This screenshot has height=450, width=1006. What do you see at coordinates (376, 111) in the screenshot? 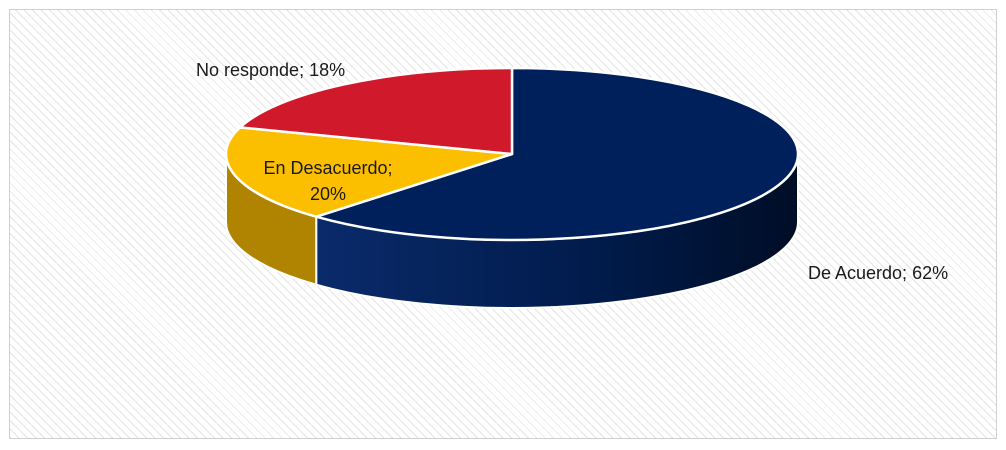
I see `pie-slice-en-desacuerdo` at bounding box center [376, 111].